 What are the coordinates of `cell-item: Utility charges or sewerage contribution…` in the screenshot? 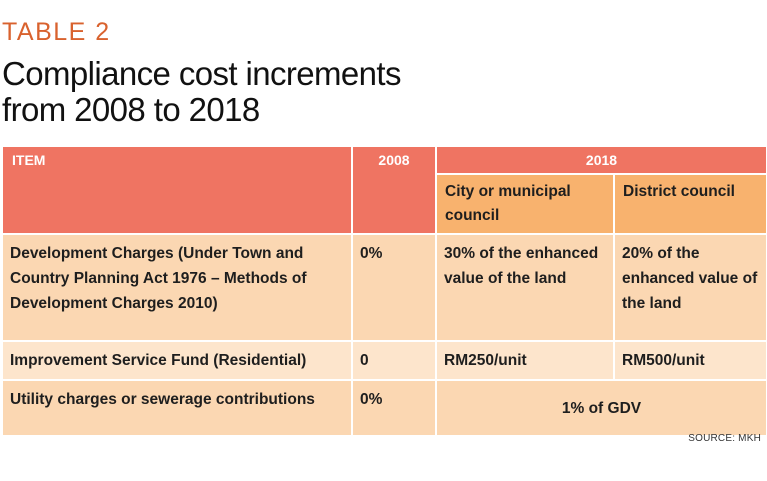 It's located at (177, 408).